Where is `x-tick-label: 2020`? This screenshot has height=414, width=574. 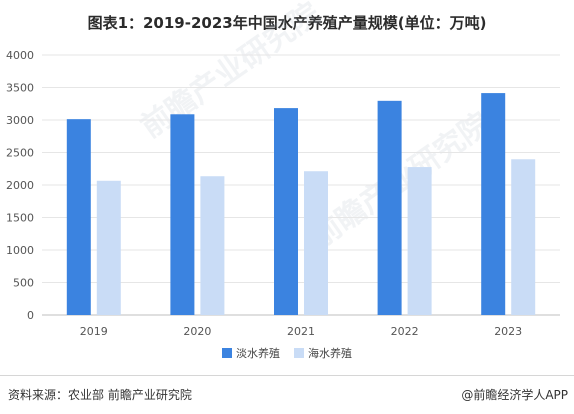
x-tick-label: 2020 is located at coordinates (197, 331).